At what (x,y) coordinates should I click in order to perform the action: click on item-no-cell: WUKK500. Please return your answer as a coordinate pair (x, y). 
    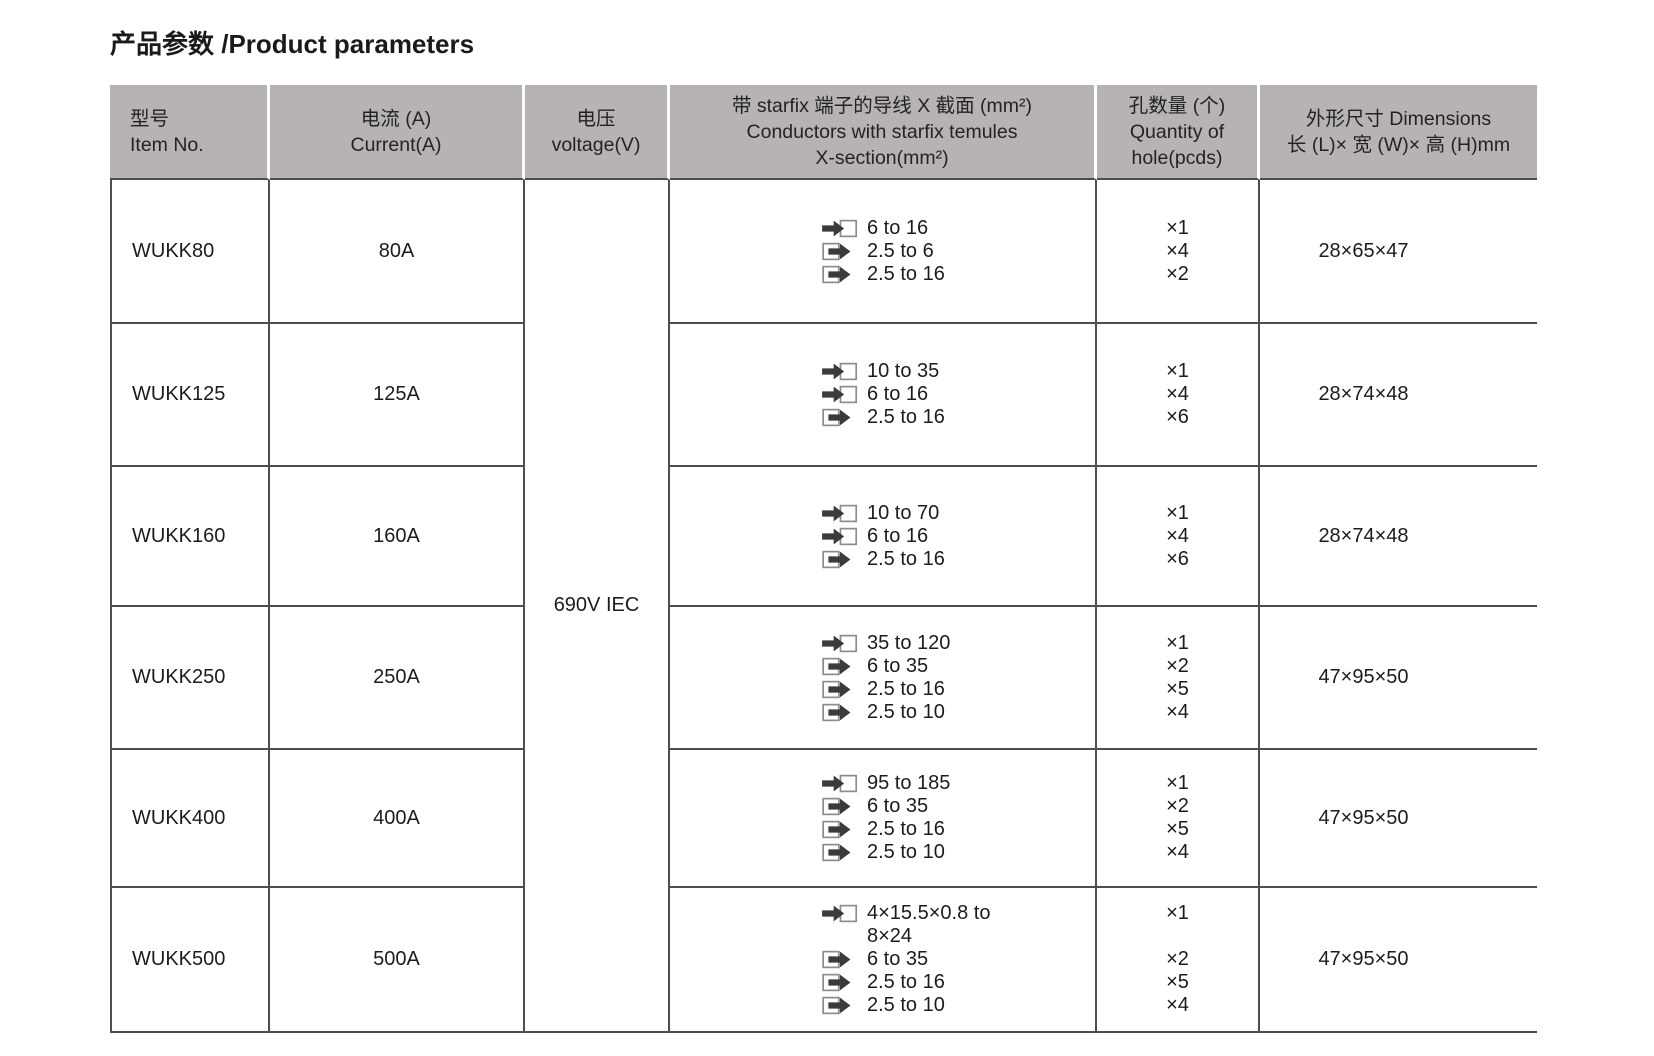
    Looking at the image, I should click on (190, 960).